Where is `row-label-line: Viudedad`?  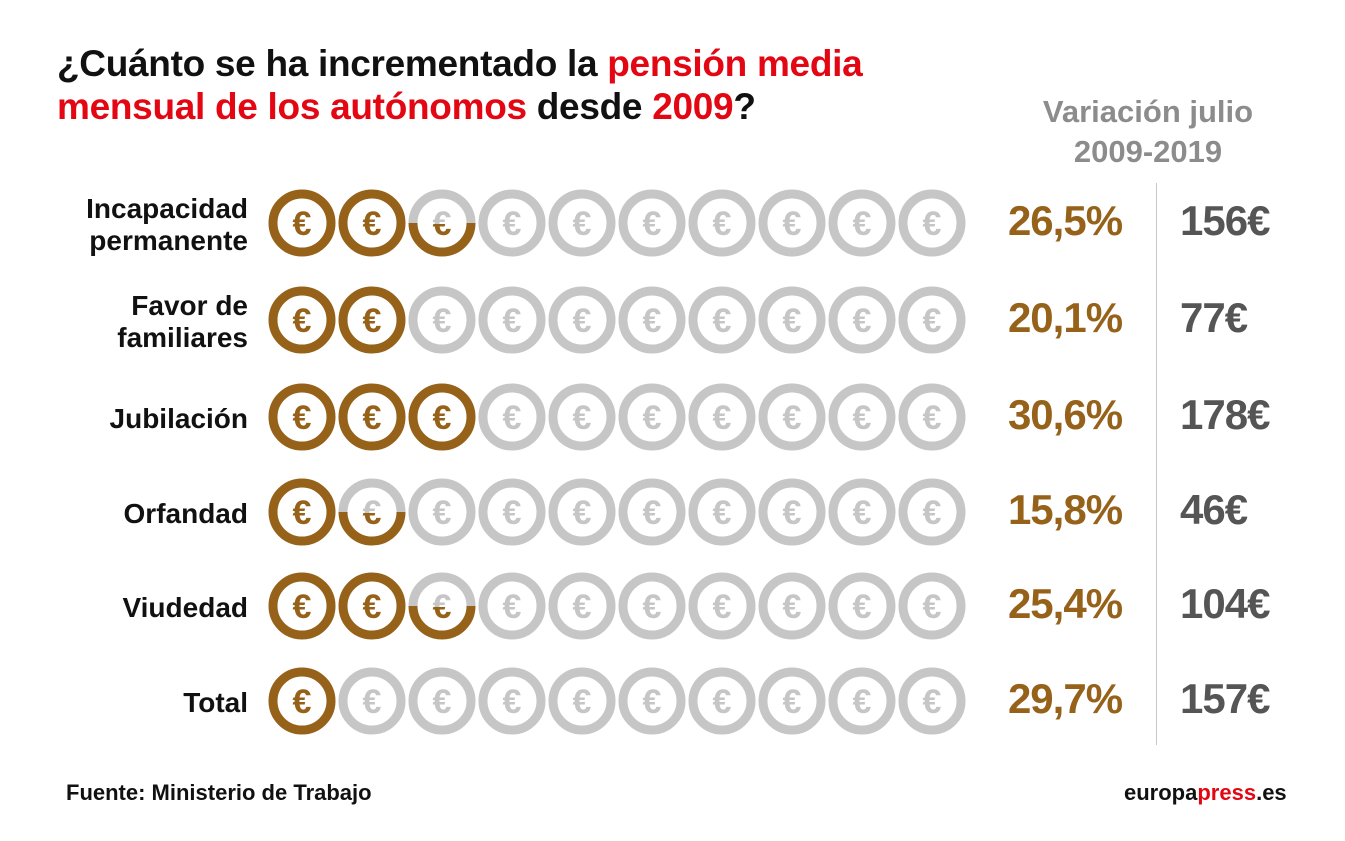
row-label-line: Viudedad is located at coordinates (185, 607).